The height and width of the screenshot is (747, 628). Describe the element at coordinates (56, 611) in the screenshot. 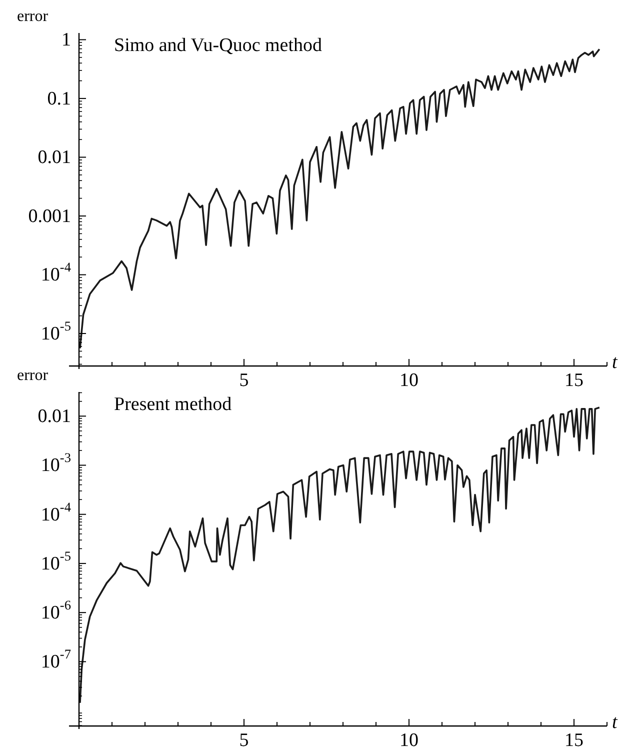

I see `y-tick-label: 10$^{-6}$` at that location.